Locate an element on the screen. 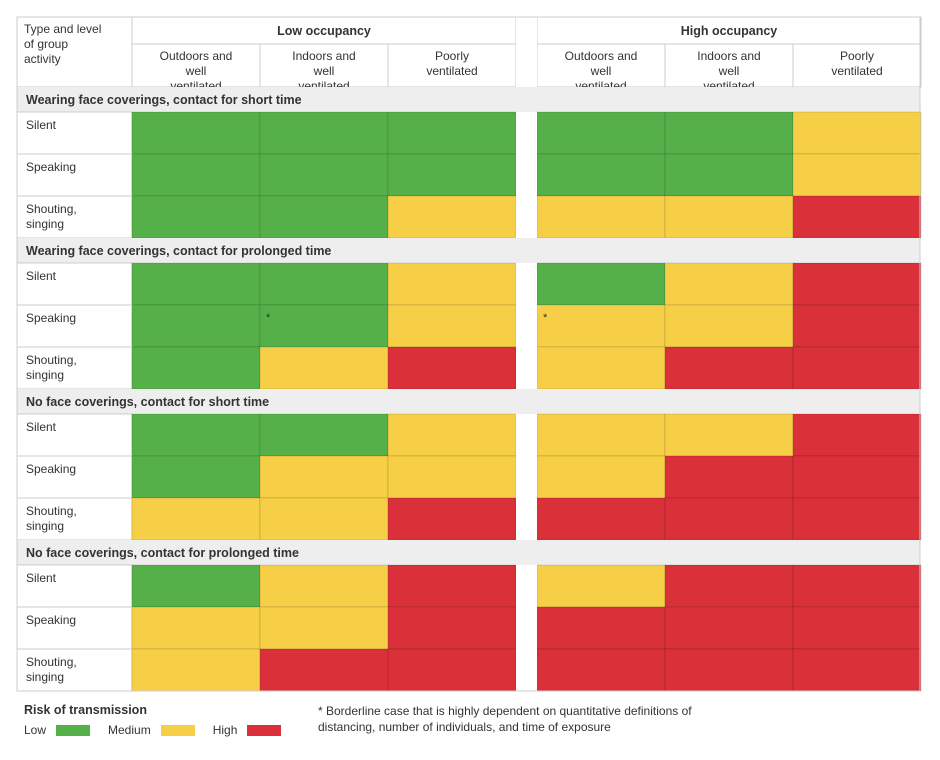  borderline-marker: * is located at coordinates (268, 318).